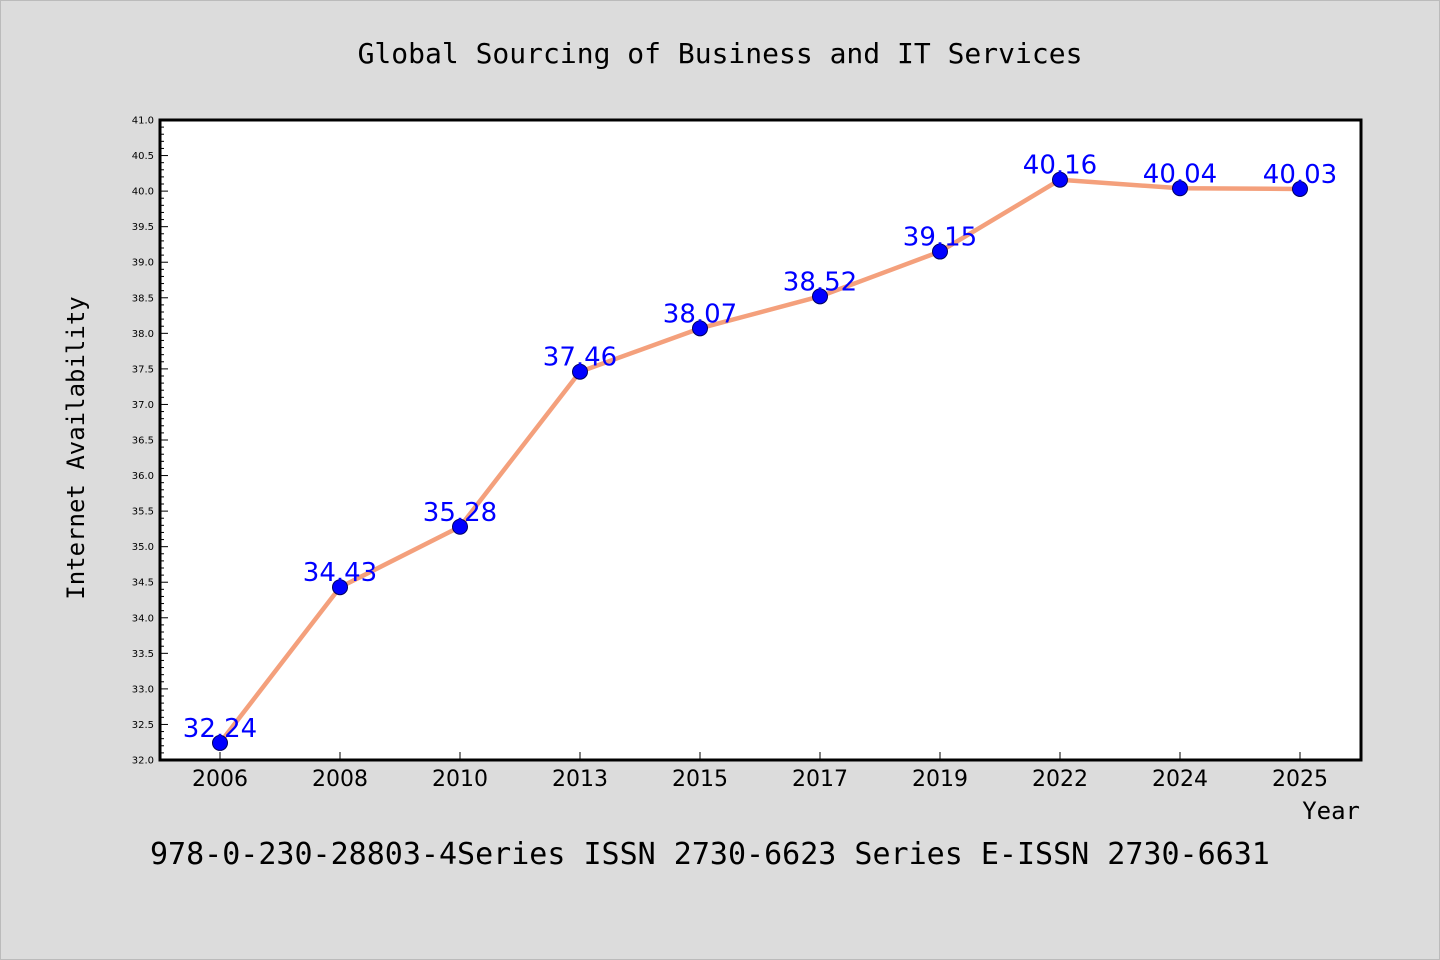 The image size is (1440, 960). I want to click on x-tick-label: 2008, so click(340, 779).